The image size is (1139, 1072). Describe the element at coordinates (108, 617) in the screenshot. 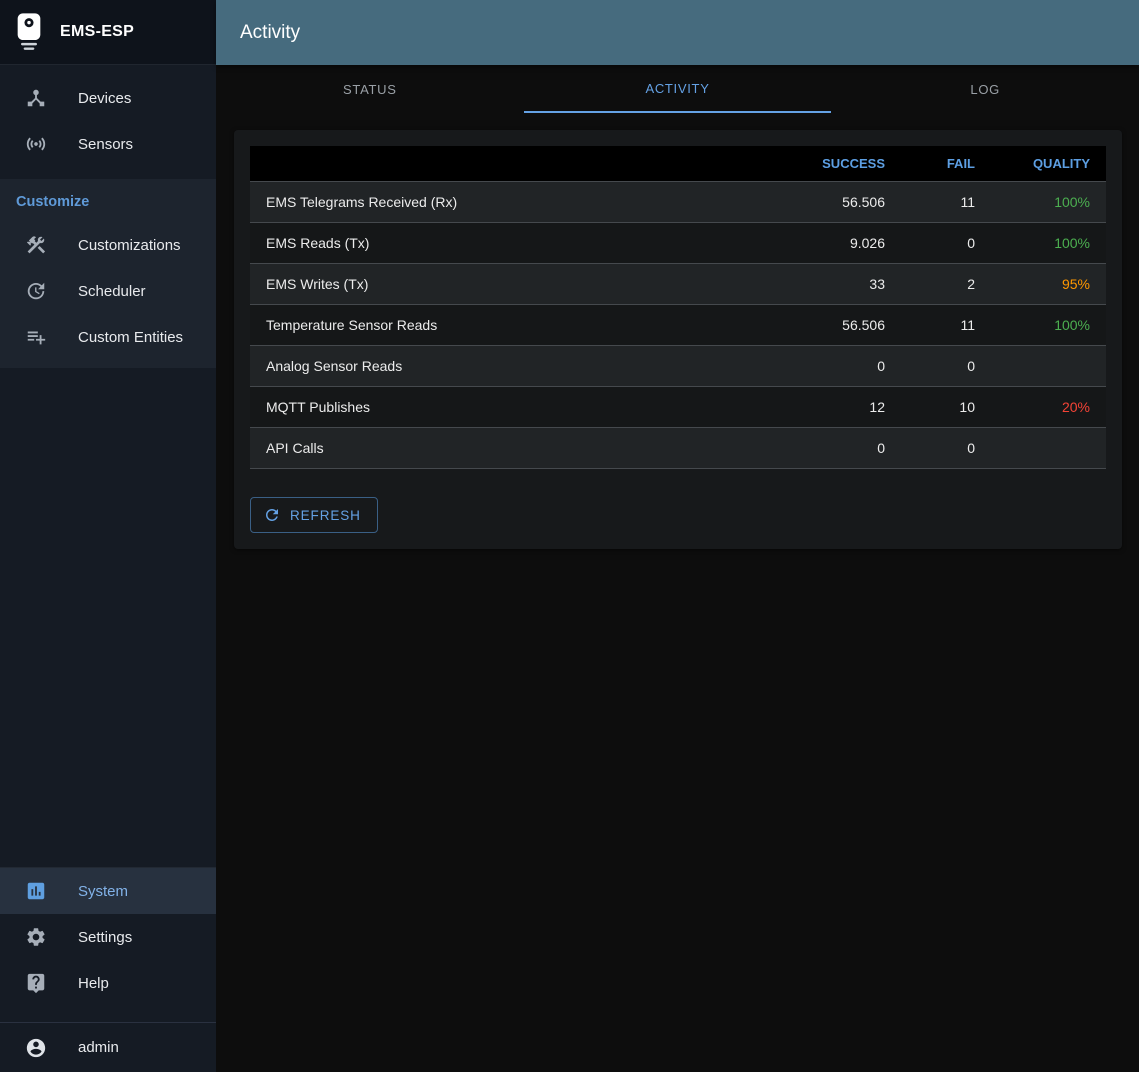

I see `sidebar-spacer` at that location.